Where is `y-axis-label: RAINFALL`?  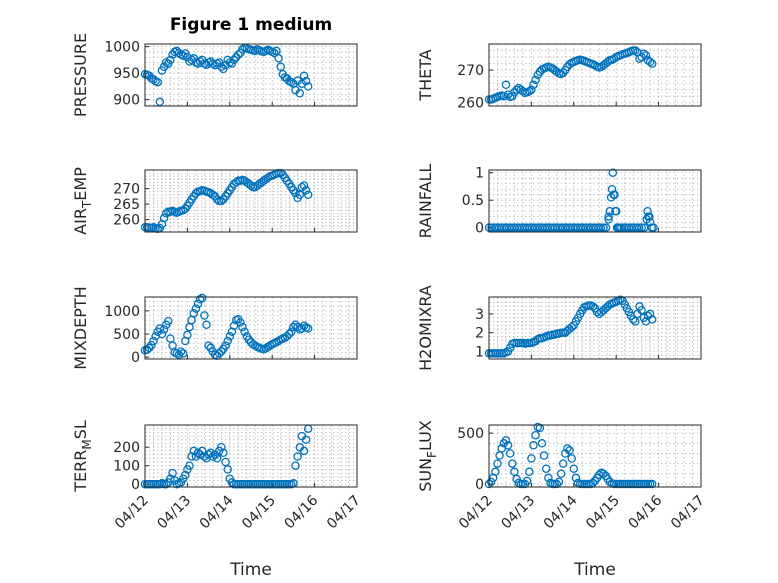
y-axis-label: RAINFALL is located at coordinates (425, 201).